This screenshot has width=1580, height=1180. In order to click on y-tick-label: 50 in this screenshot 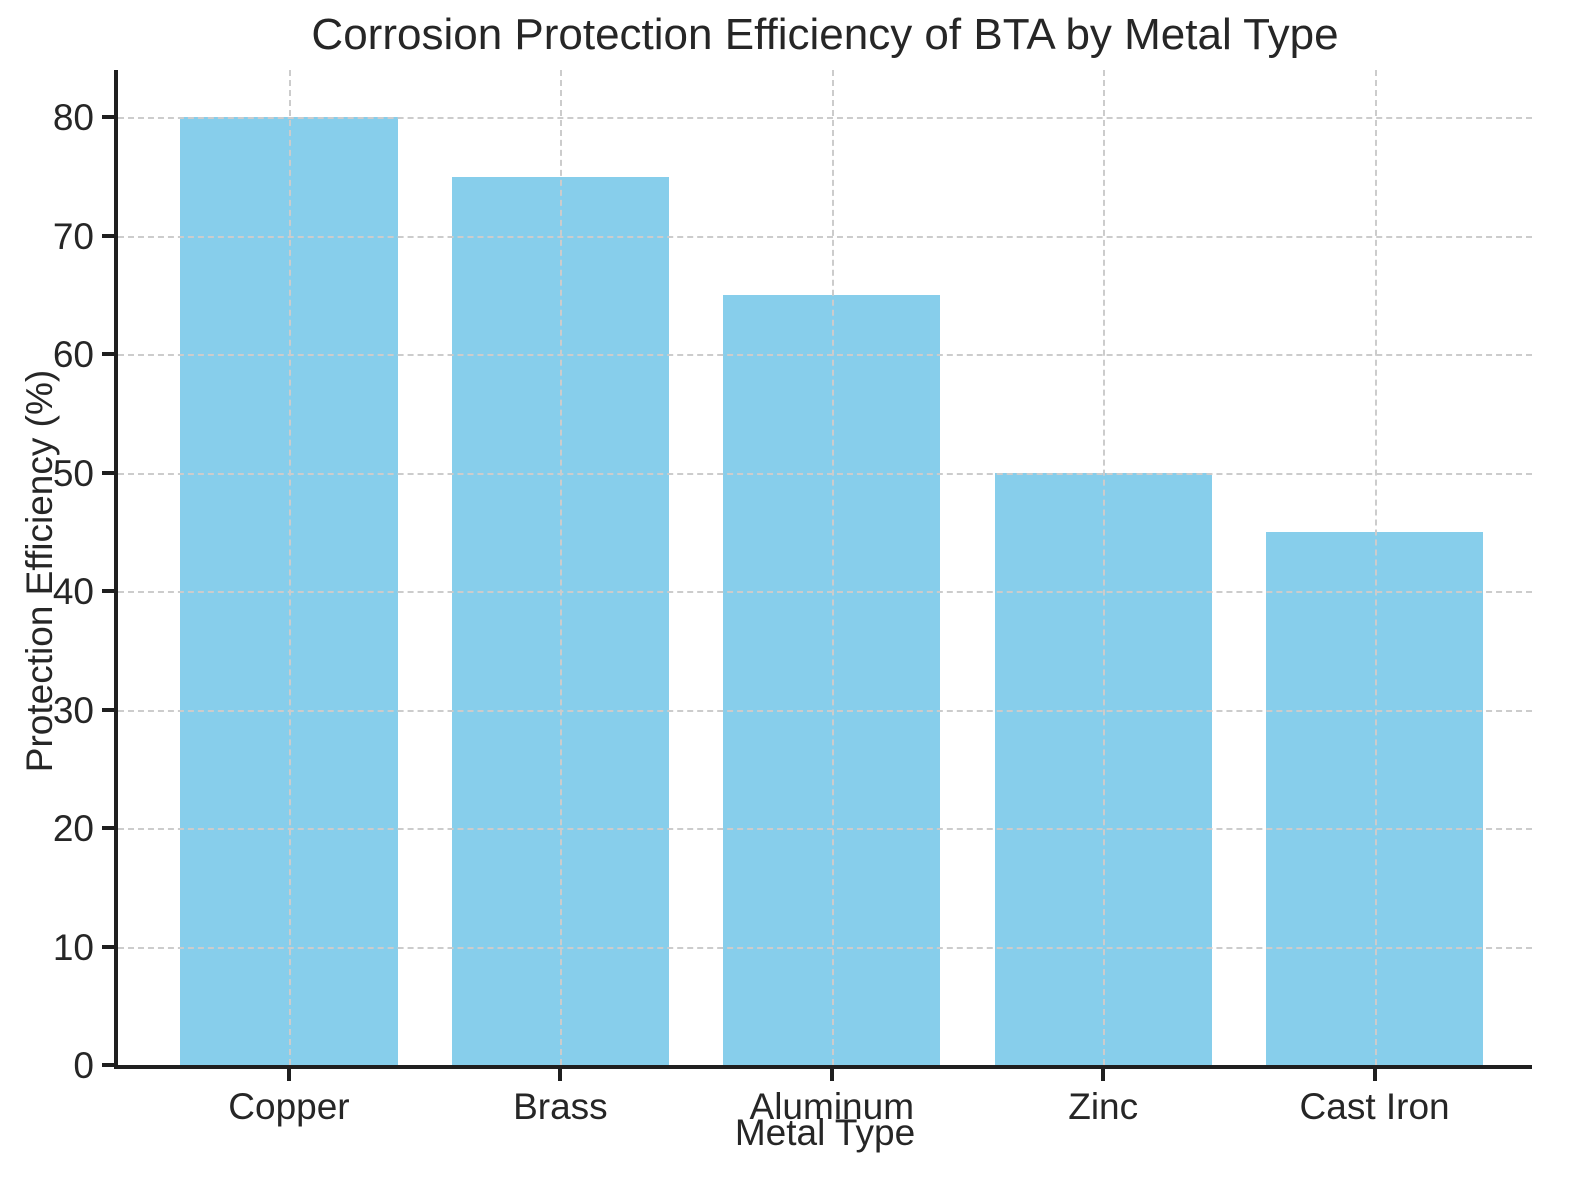, I will do `click(73, 473)`.